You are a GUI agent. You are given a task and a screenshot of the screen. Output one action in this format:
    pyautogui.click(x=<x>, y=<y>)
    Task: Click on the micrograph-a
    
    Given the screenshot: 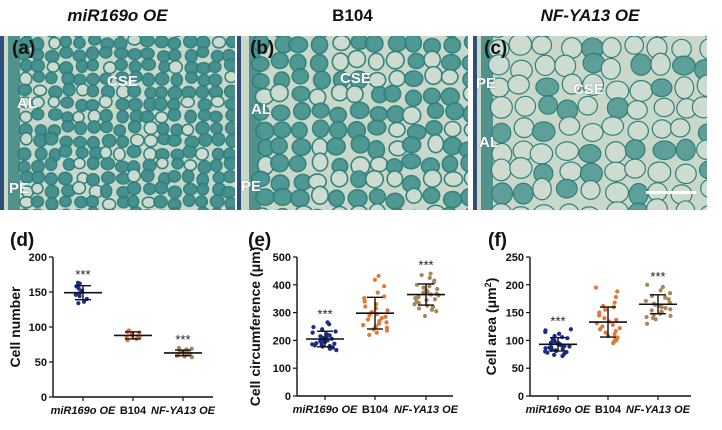 What is the action you would take?
    pyautogui.click(x=117, y=123)
    